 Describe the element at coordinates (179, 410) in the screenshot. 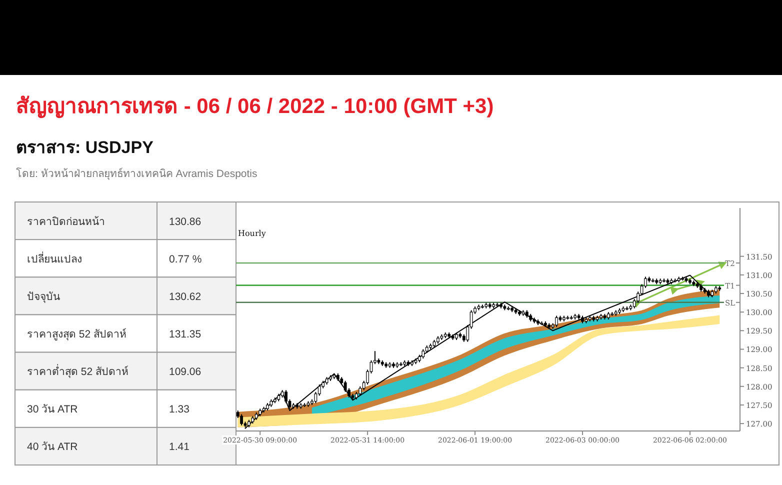

I see `text: 1.33` at that location.